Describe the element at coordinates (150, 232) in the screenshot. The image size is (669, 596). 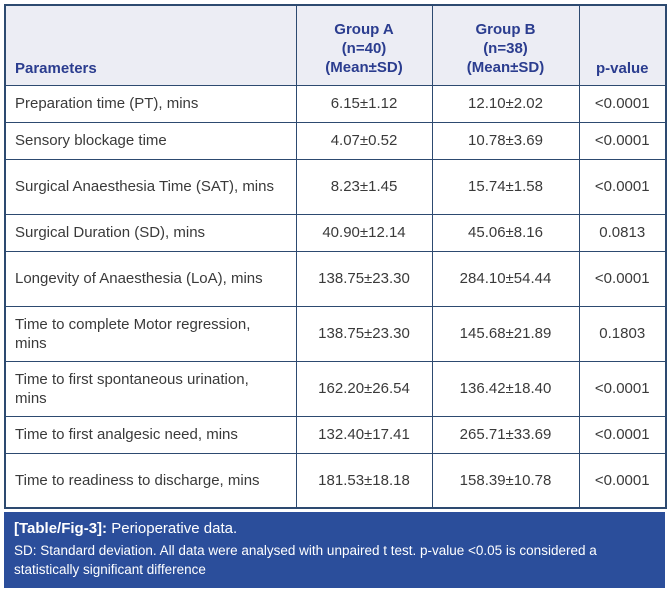
I see `parameter-cell: Surgical Duration (SD), mins` at that location.